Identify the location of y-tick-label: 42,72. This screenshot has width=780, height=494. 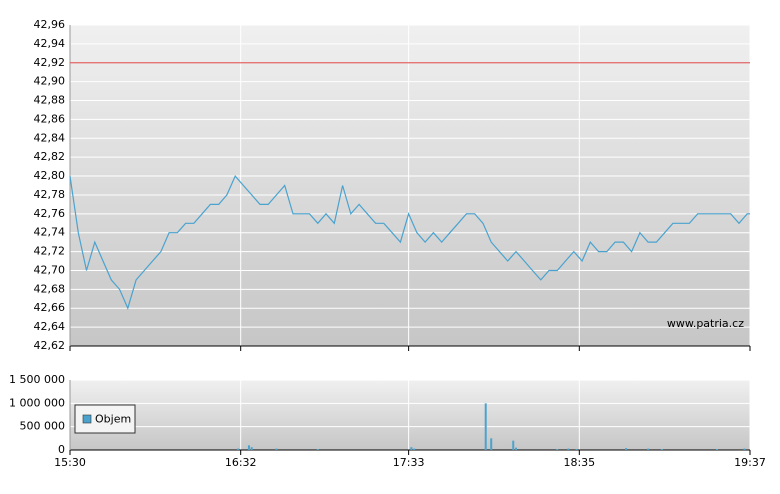
(50, 251).